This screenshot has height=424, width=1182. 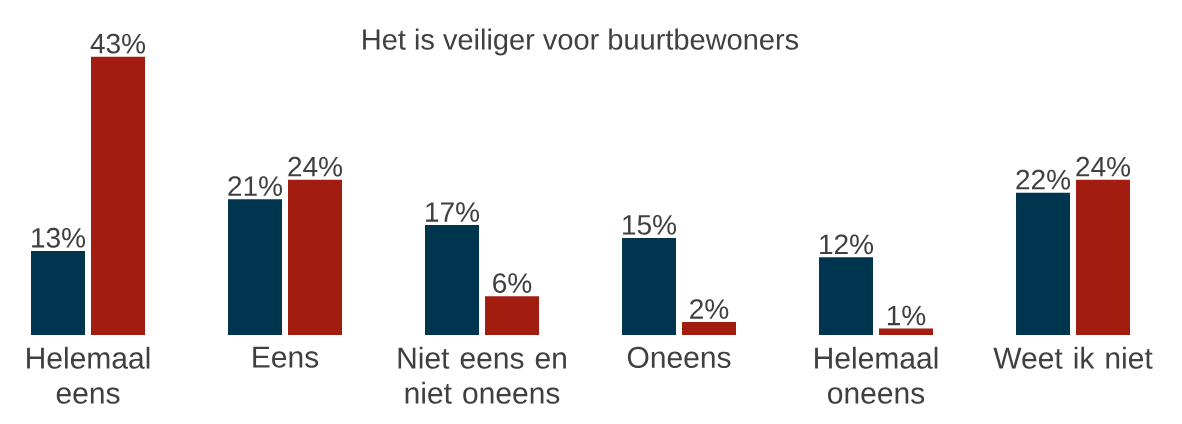 I want to click on data-label: 13%, so click(x=59, y=237).